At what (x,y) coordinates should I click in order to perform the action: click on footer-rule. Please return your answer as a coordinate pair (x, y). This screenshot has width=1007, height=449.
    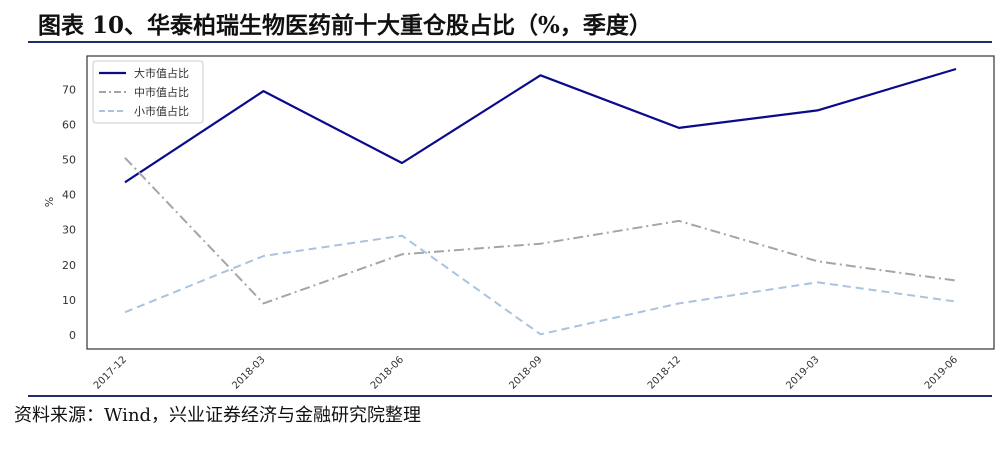
    Looking at the image, I should click on (510, 396).